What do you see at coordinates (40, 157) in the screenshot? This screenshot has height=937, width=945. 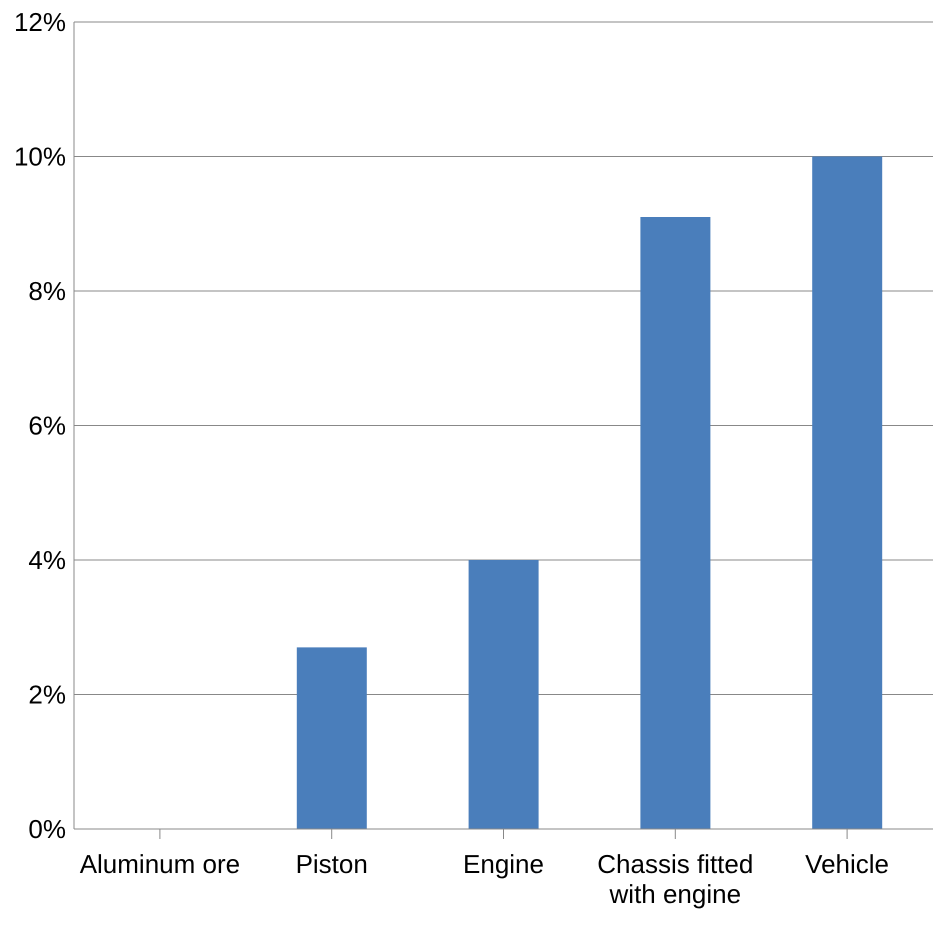 I see `y-tick-label: 10%` at bounding box center [40, 157].